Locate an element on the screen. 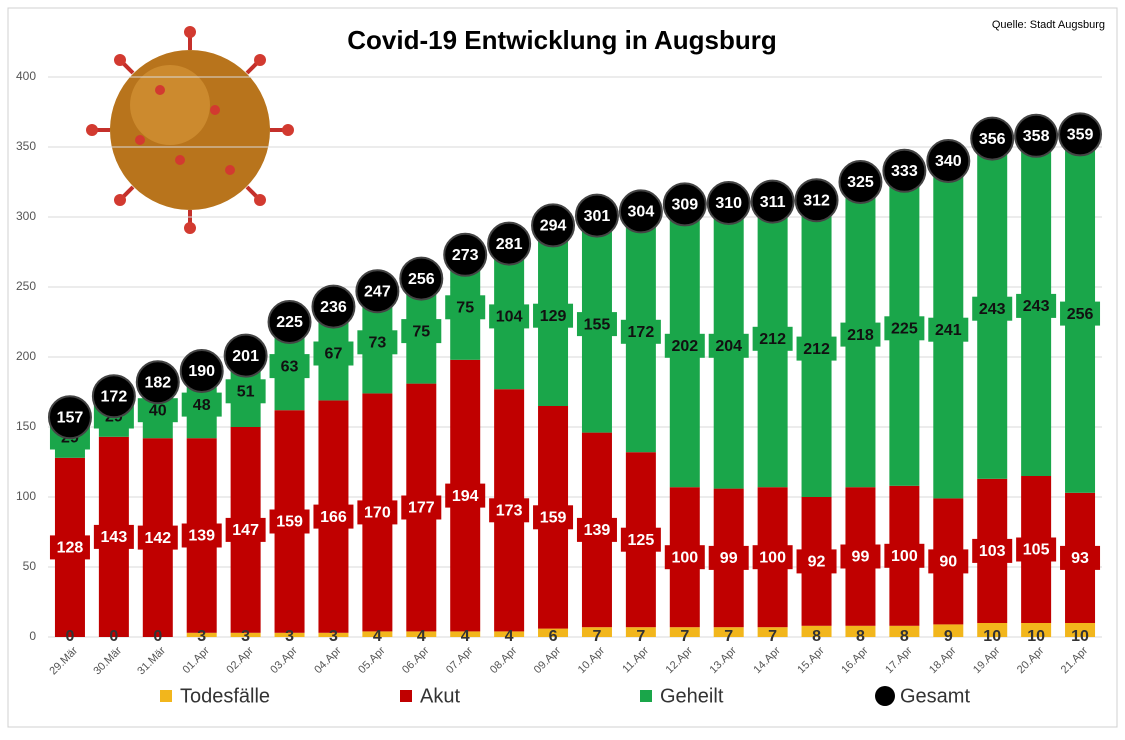  data-label: 225 is located at coordinates (904, 329).